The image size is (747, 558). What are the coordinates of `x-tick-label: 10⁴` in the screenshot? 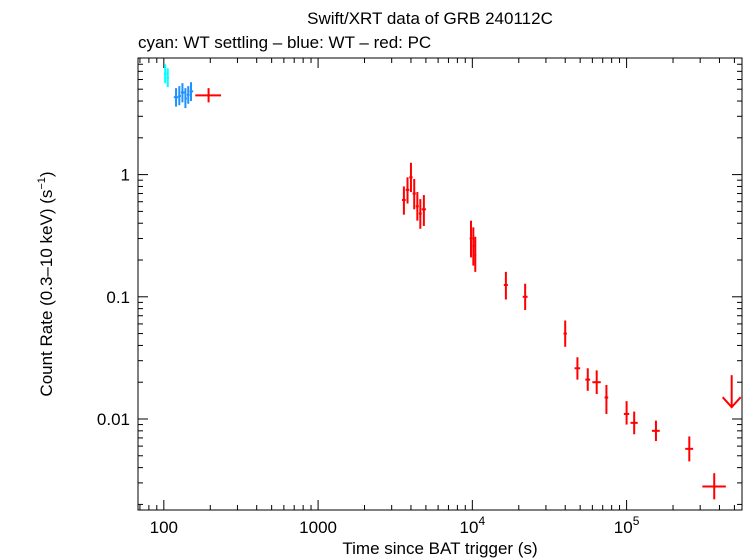 It's located at (473, 525).